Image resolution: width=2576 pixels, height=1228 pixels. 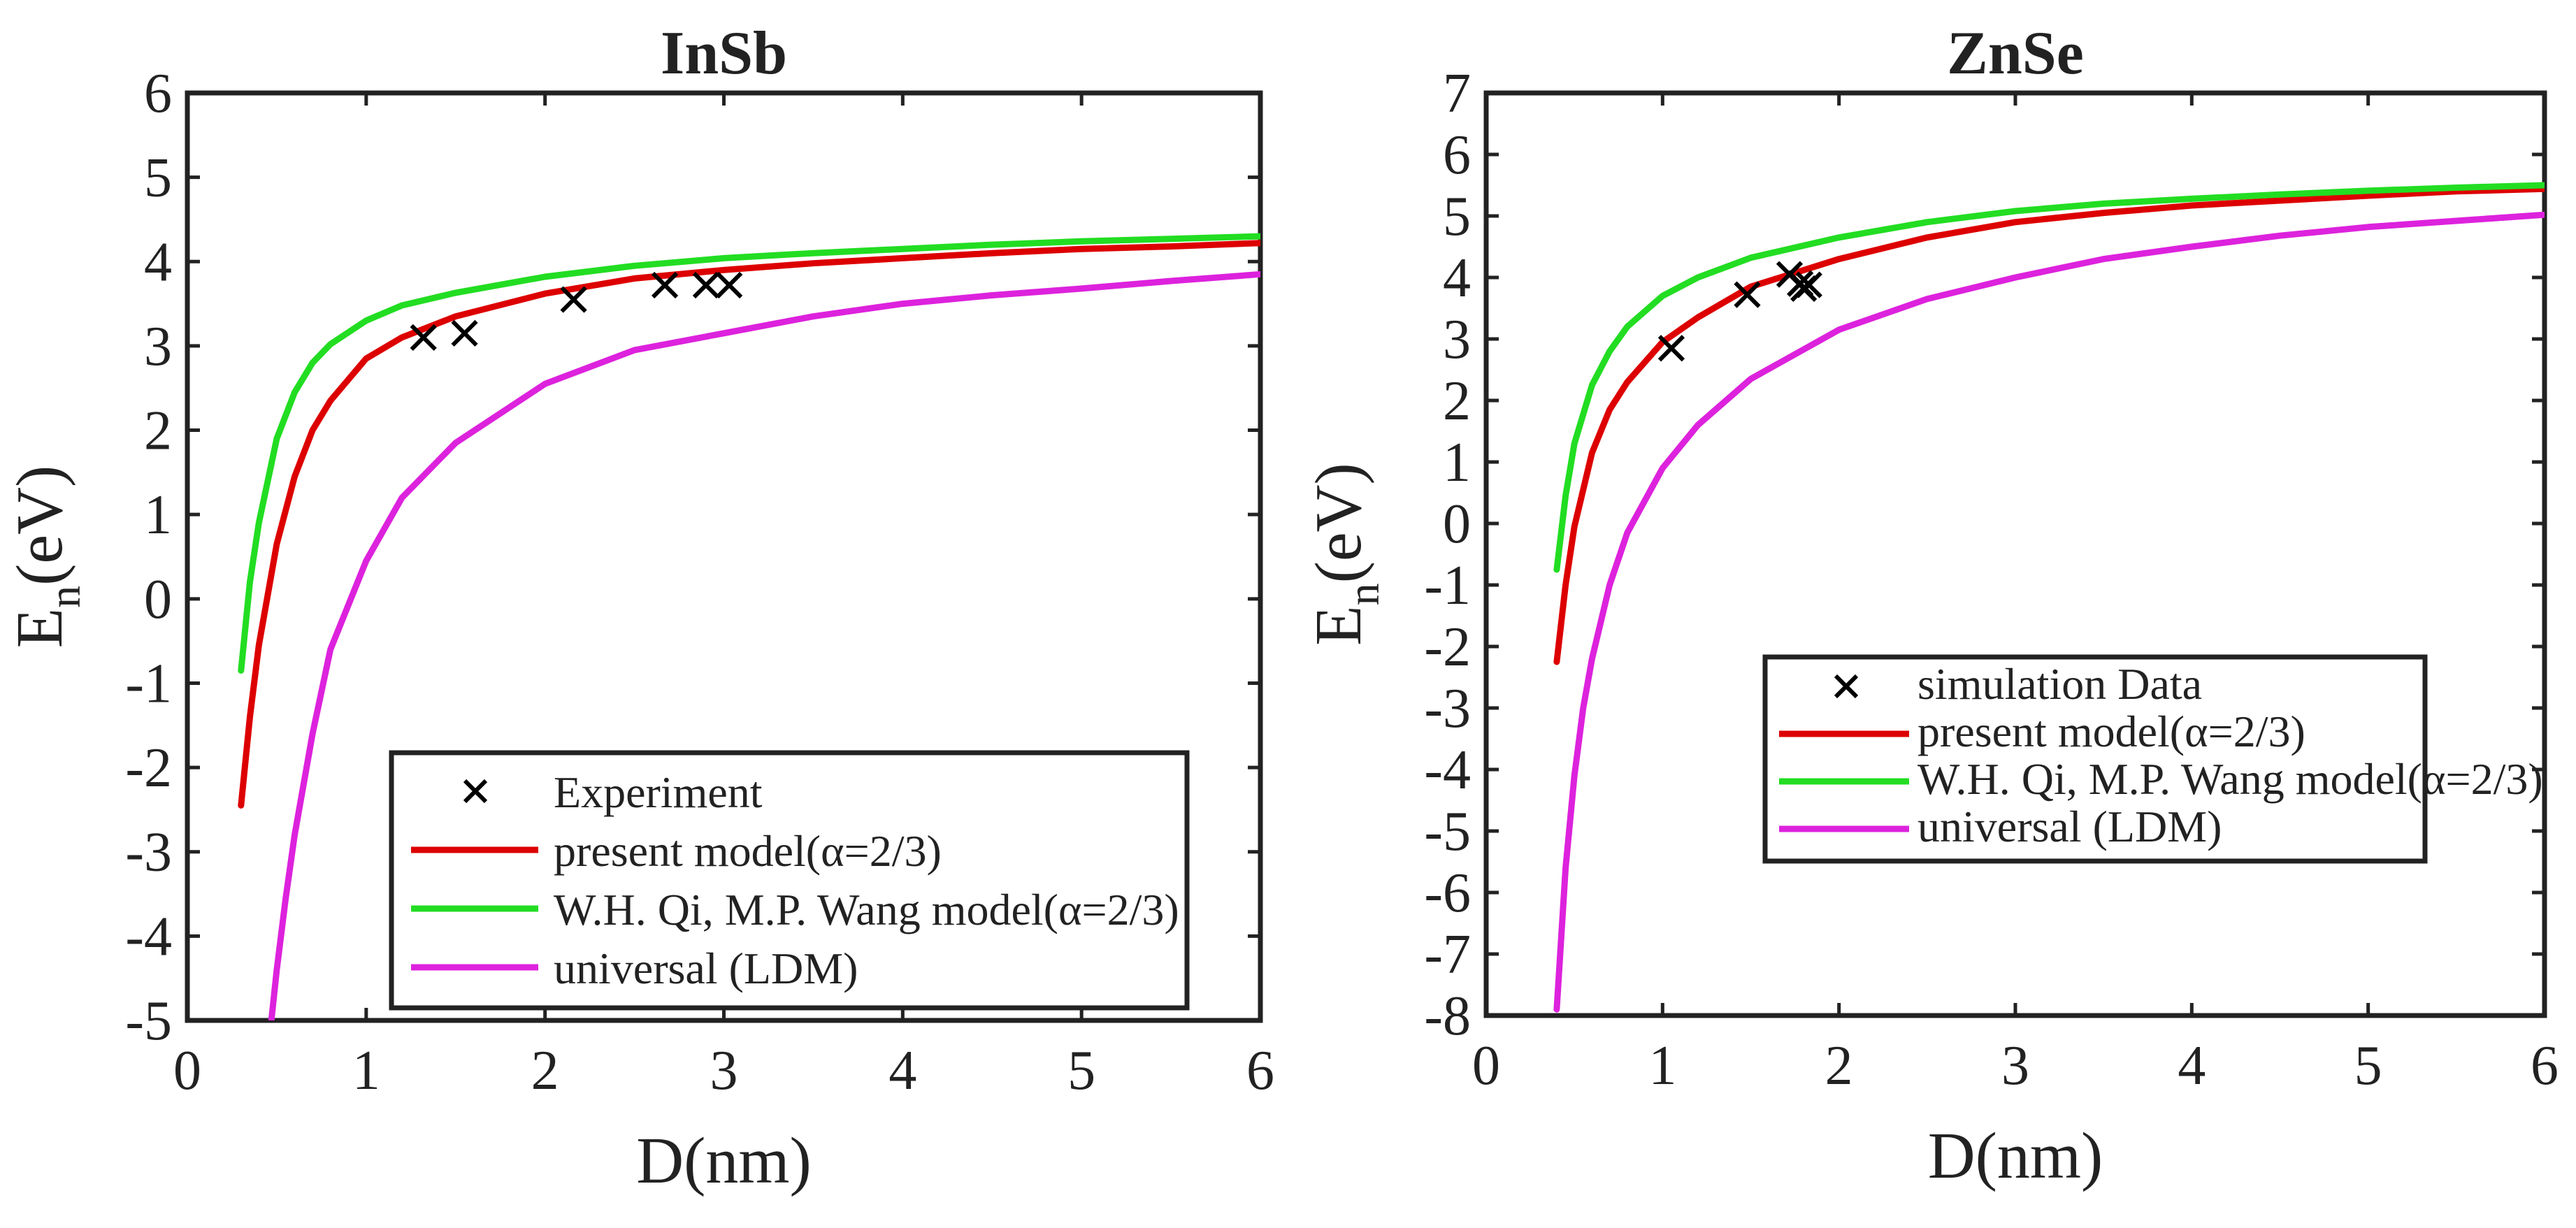 I want to click on legend-entry-scatter: simulation Data, so click(x=2018, y=684).